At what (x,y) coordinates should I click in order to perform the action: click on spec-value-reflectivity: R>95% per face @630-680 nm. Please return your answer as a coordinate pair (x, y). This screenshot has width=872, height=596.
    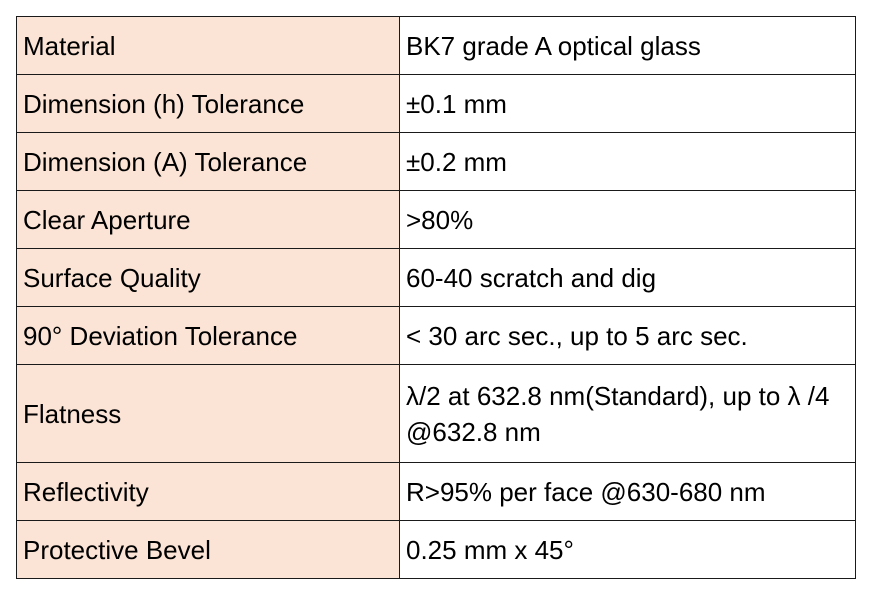
    Looking at the image, I should click on (627, 491).